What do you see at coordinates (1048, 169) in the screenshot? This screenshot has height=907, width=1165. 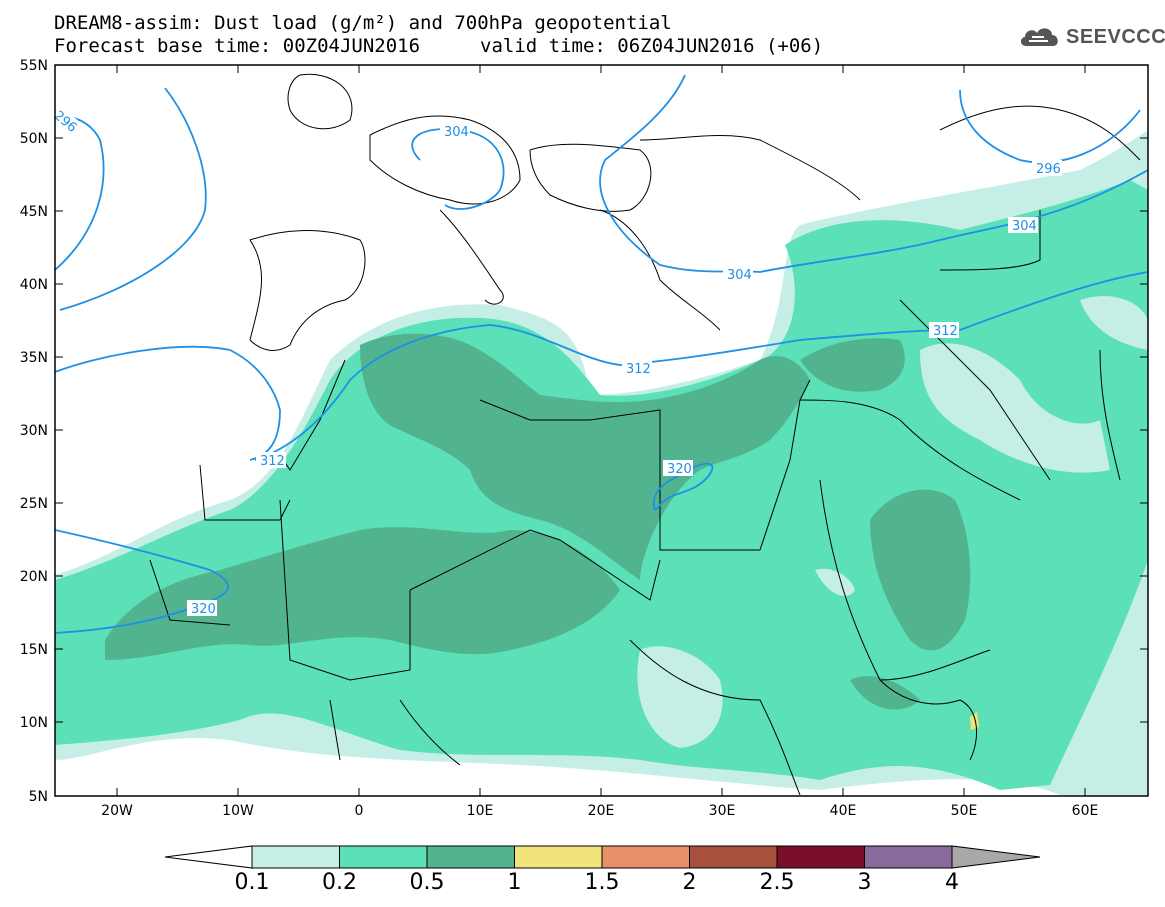 I see `contour-label-296-east: 296` at bounding box center [1048, 169].